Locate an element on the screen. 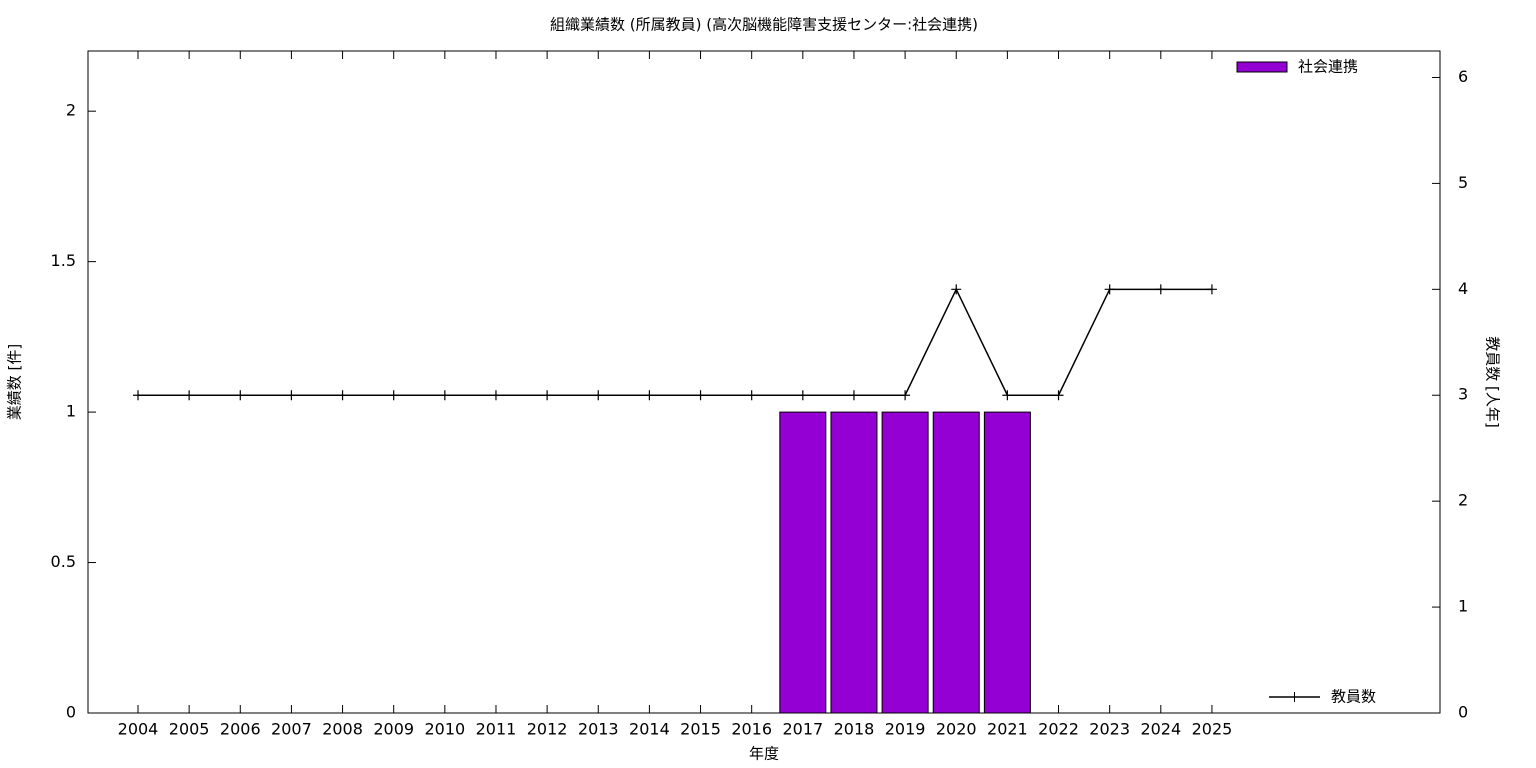 The image size is (1536, 768). x-tick-label: 2025 is located at coordinates (1212, 729).